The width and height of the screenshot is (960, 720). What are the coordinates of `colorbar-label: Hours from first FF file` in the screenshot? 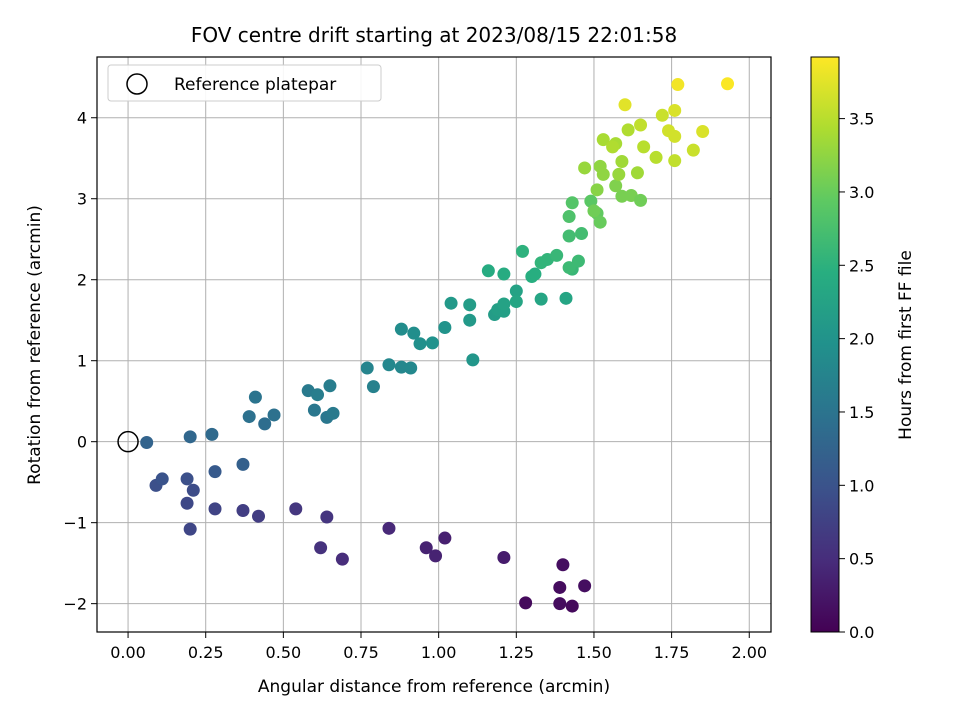 It's located at (906, 345).